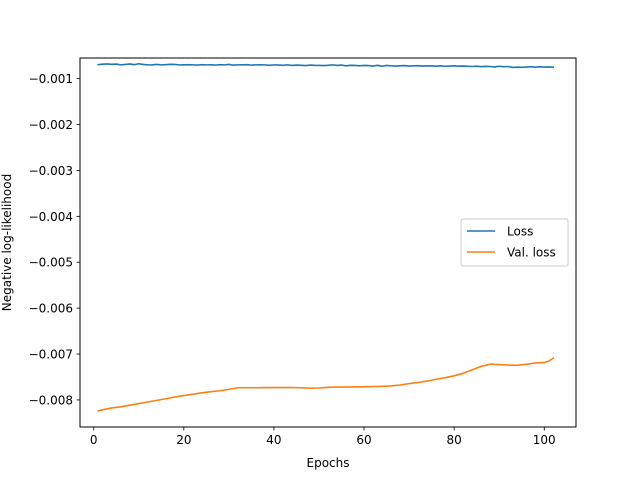 This screenshot has width=640, height=484. What do you see at coordinates (273, 440) in the screenshot?
I see `x-tick-label: 40` at bounding box center [273, 440].